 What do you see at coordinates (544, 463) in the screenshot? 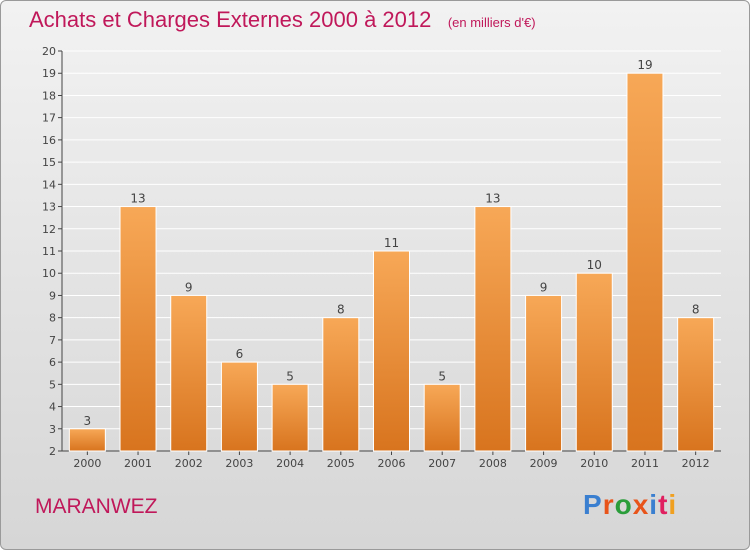
I see `x-tick-label-2009: 2009` at bounding box center [544, 463].